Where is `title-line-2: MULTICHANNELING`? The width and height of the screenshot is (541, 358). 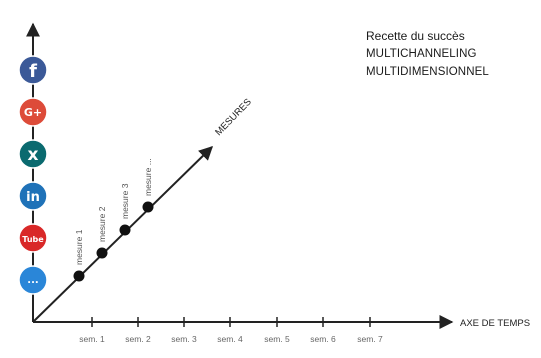 title-line-2: MULTICHANNELING is located at coordinates (421, 54).